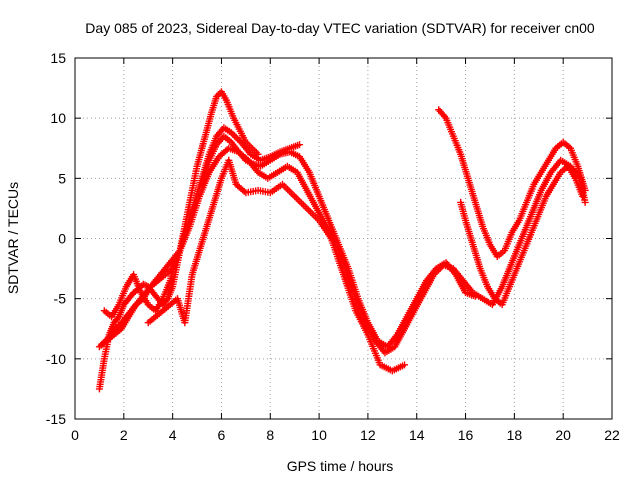  I want to click on x-tick-label: 4, so click(173, 435).